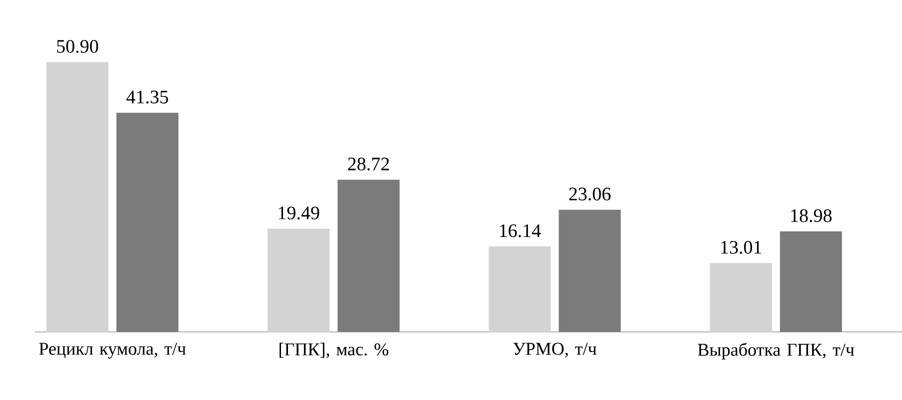 The image size is (902, 400). I want to click on data-label: 50.90, so click(77, 46).